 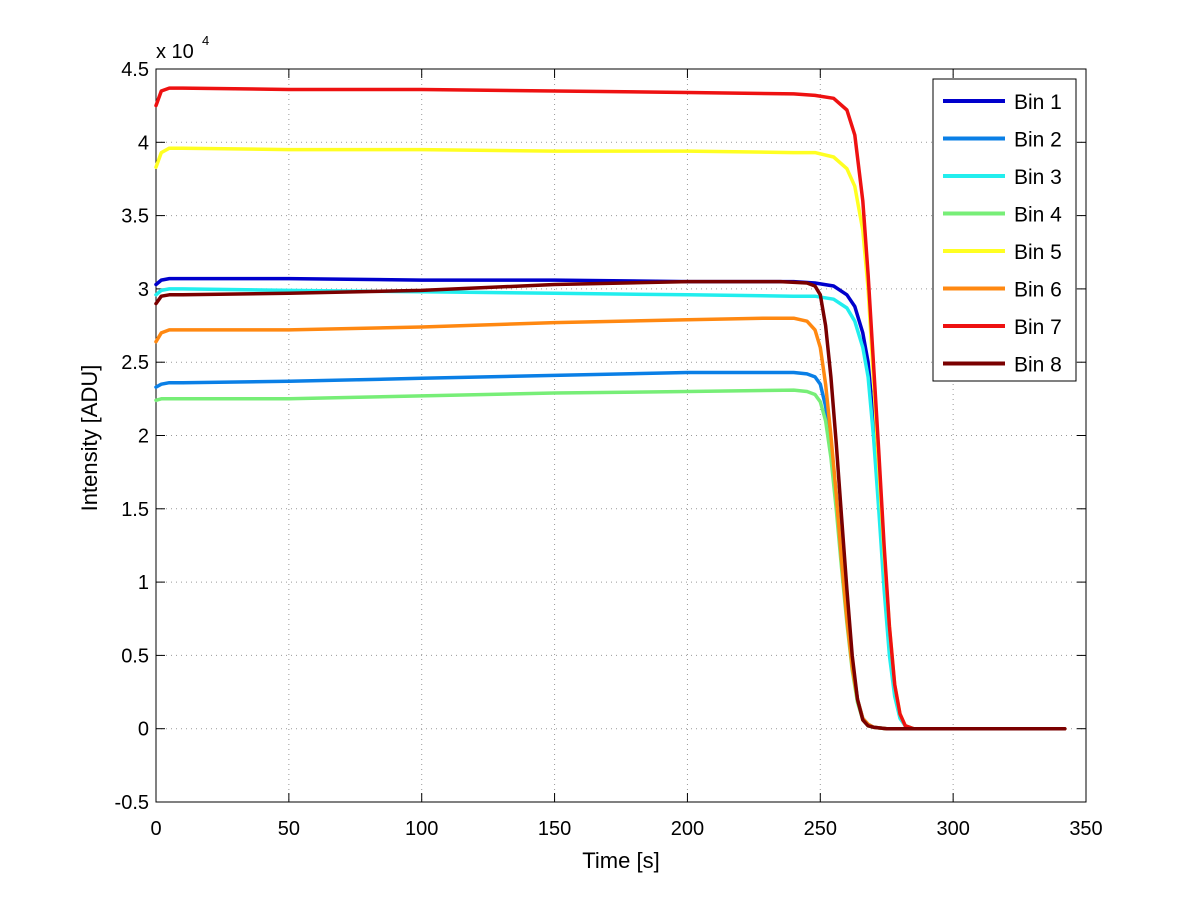 What do you see at coordinates (687, 829) in the screenshot?
I see `x-tick-label: 200` at bounding box center [687, 829].